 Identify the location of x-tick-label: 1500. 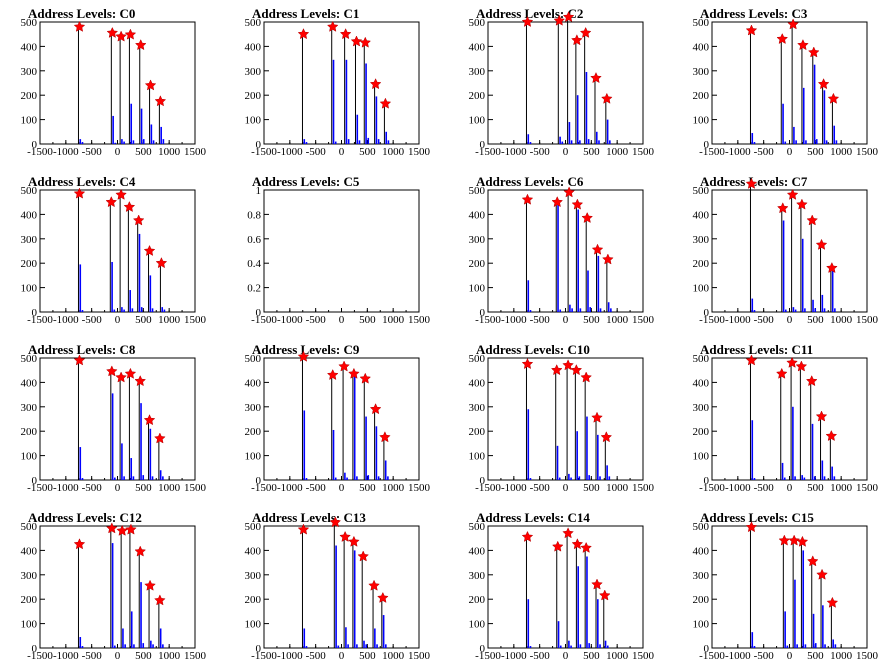
(419, 656).